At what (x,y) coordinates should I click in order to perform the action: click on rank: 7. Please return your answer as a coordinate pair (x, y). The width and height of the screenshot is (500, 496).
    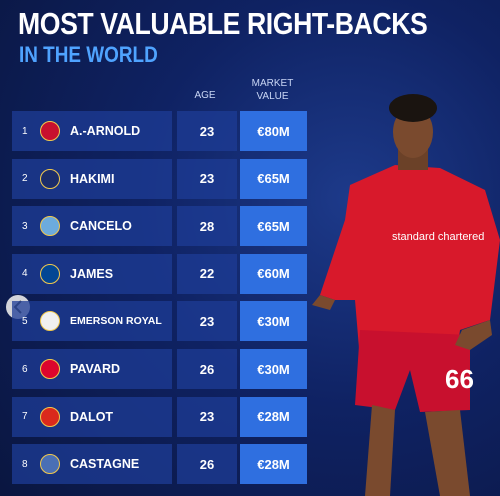
    Looking at the image, I should click on (25, 417).